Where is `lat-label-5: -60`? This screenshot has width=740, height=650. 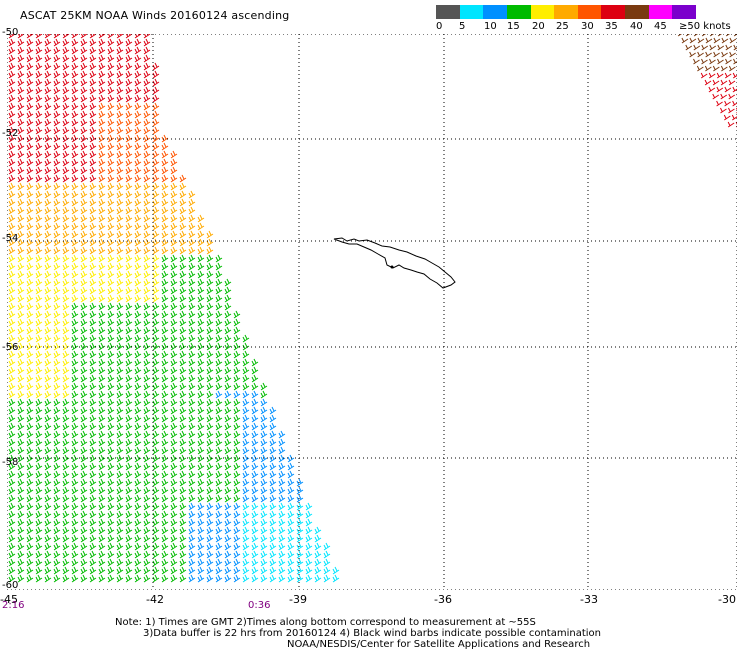 lat-label-5: -60 is located at coordinates (10, 585).